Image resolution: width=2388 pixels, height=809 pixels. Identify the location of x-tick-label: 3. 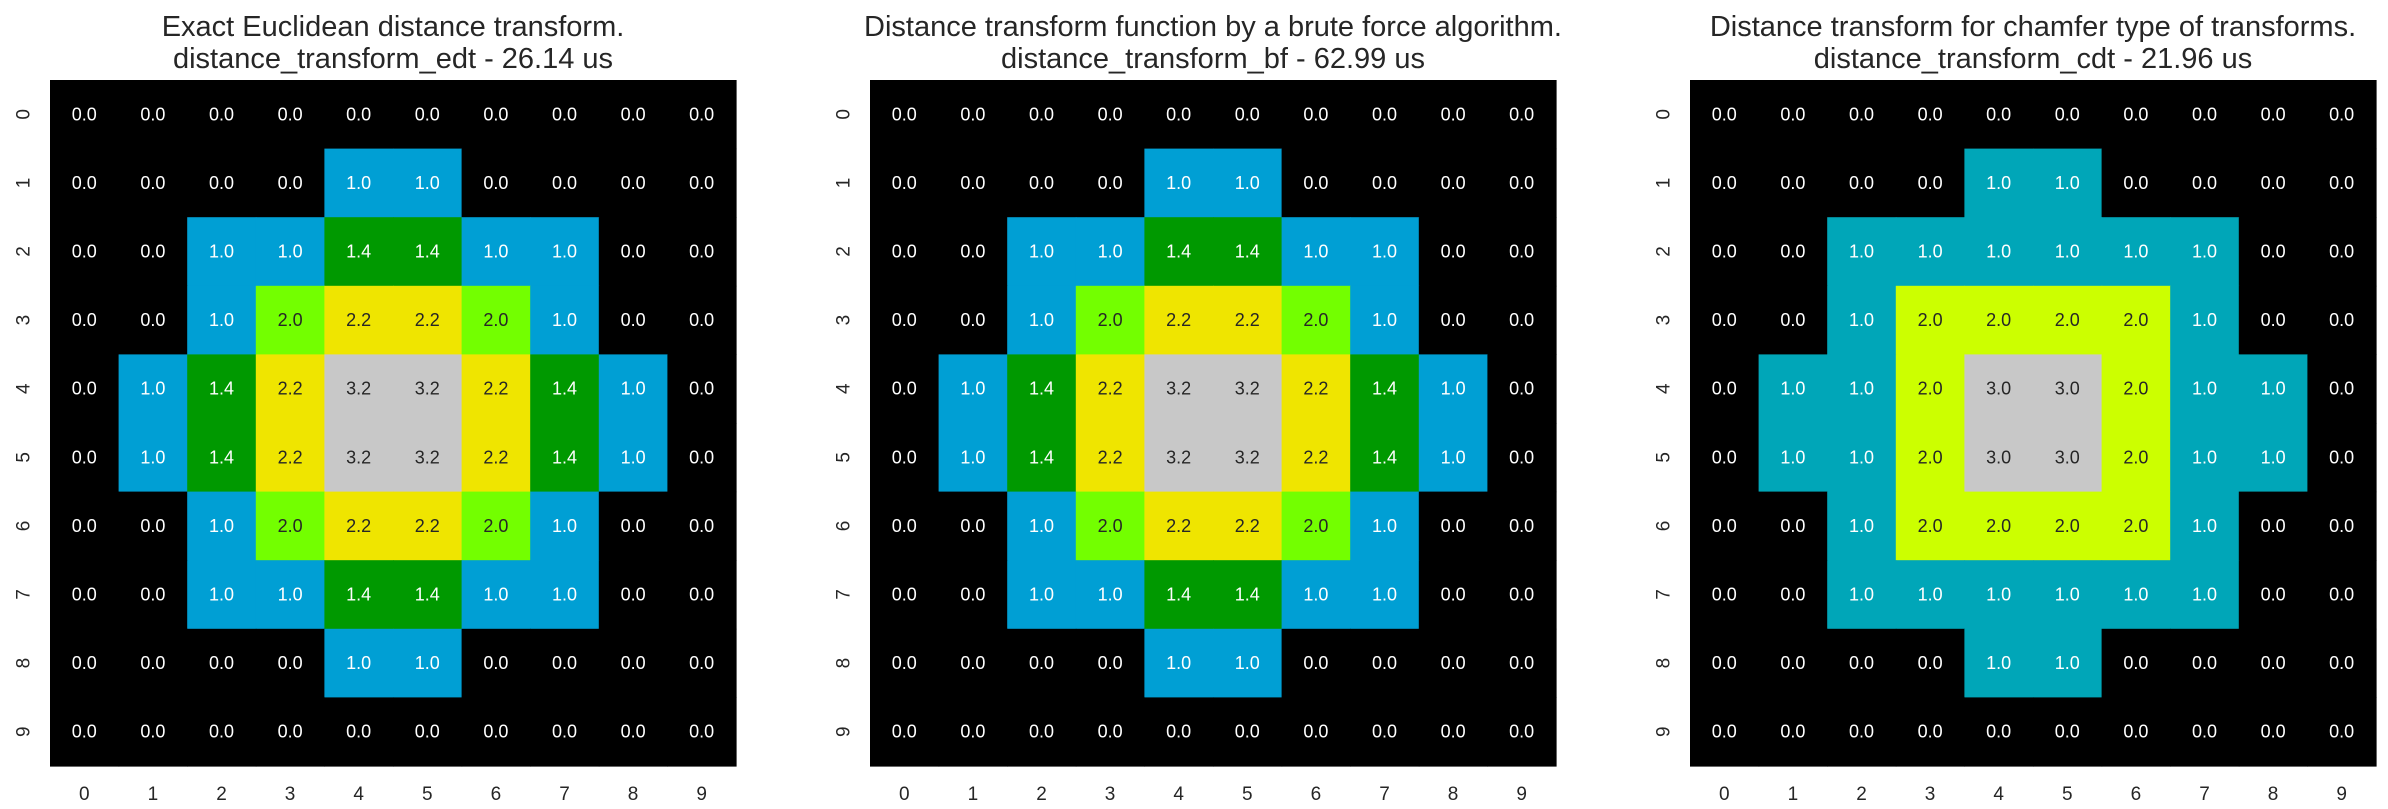
(1110, 794).